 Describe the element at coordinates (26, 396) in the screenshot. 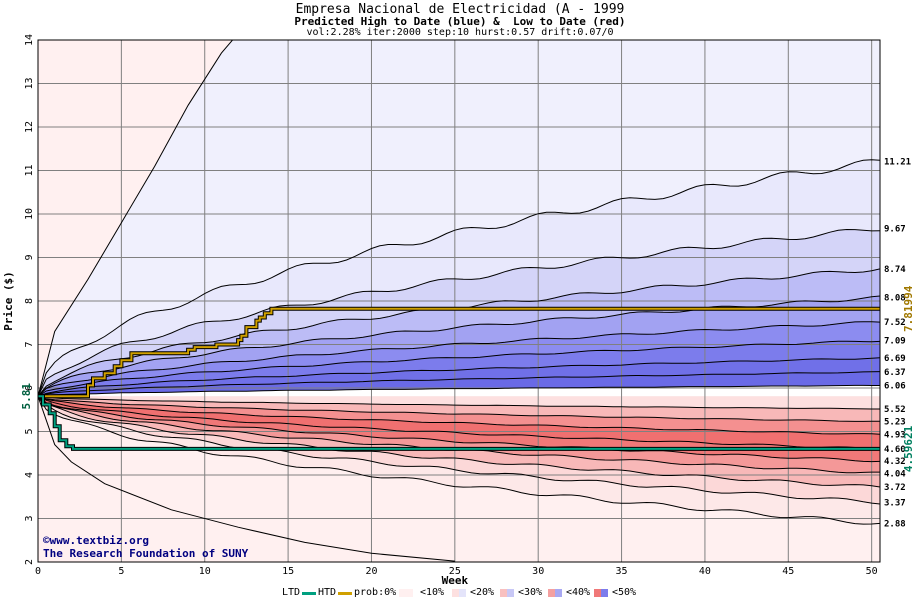

I see `start-price-label: 5.81` at that location.